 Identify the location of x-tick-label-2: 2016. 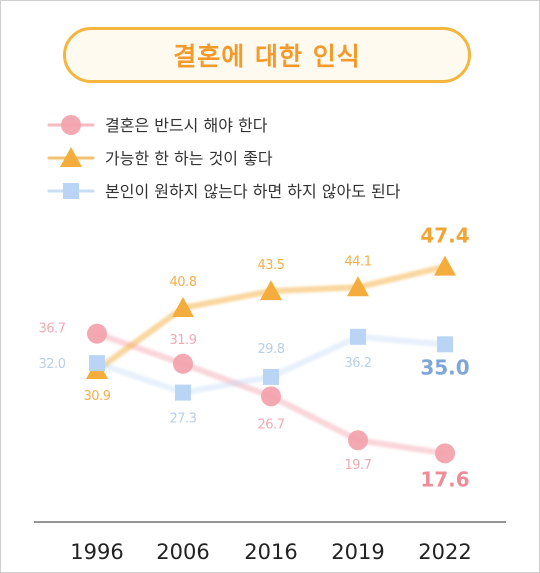
(270, 552).